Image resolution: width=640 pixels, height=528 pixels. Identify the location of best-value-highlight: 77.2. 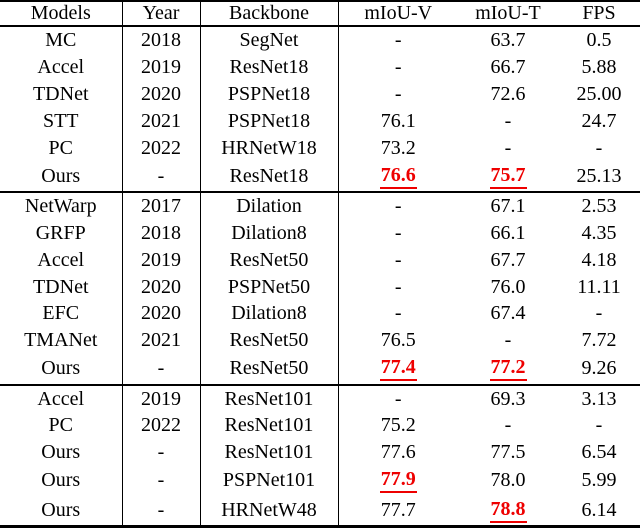
(508, 369).